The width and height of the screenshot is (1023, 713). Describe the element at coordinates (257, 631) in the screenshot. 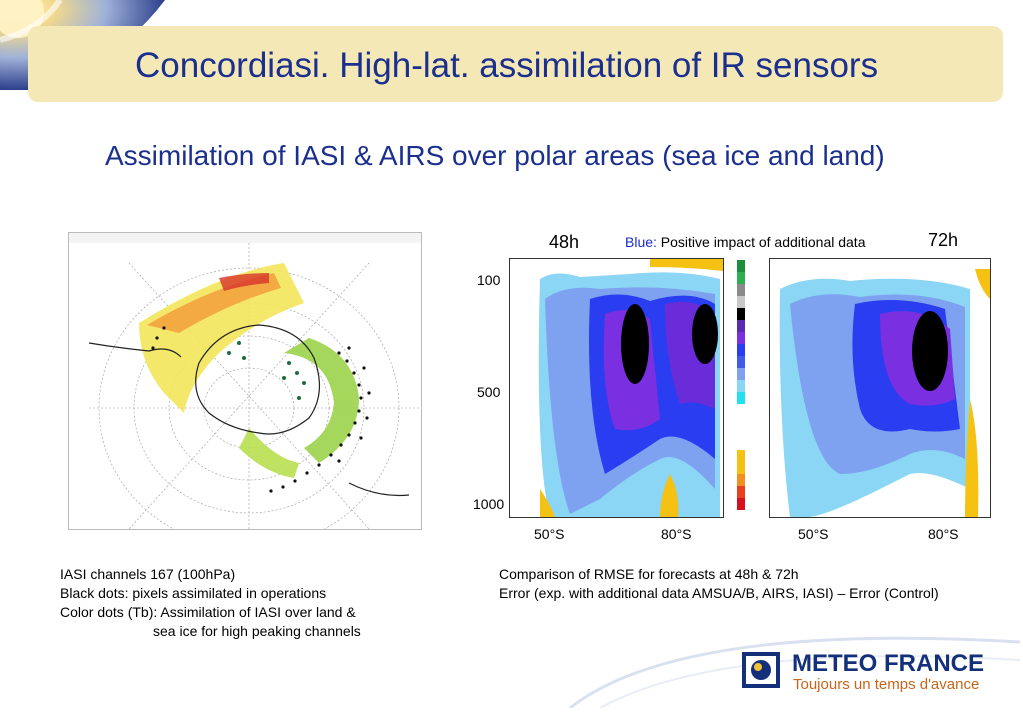

I see `map-caption-line-4: sea ice for high peaking channels` at that location.